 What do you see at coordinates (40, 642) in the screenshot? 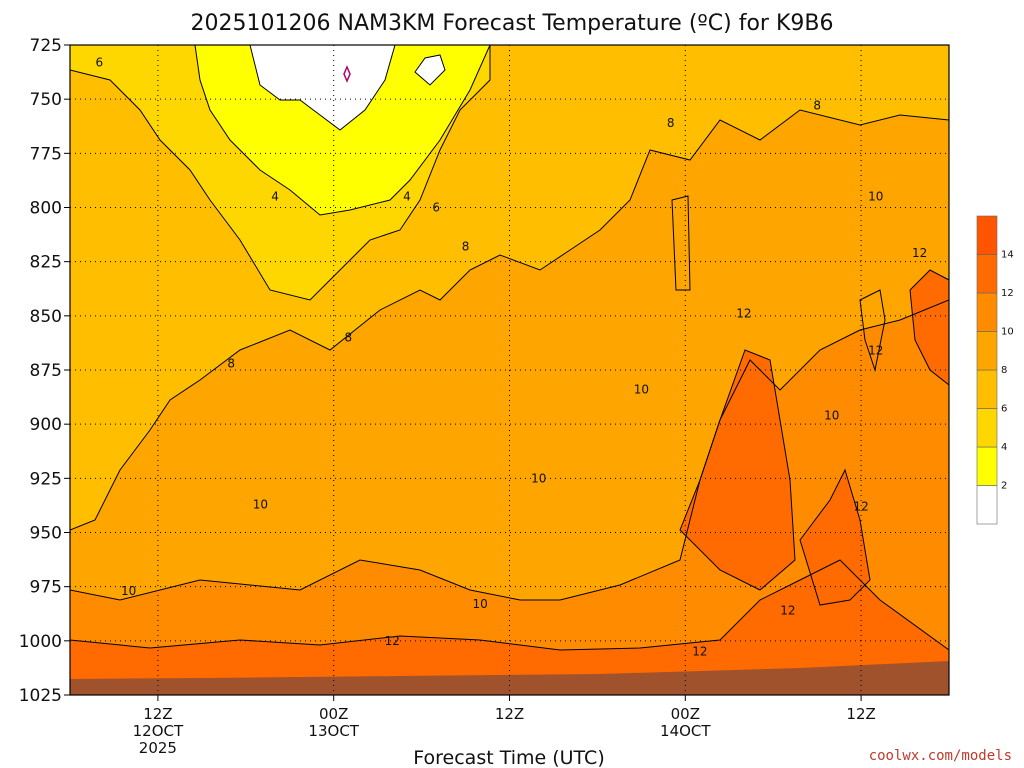
I see `y-tick-label: 1000` at bounding box center [40, 642].